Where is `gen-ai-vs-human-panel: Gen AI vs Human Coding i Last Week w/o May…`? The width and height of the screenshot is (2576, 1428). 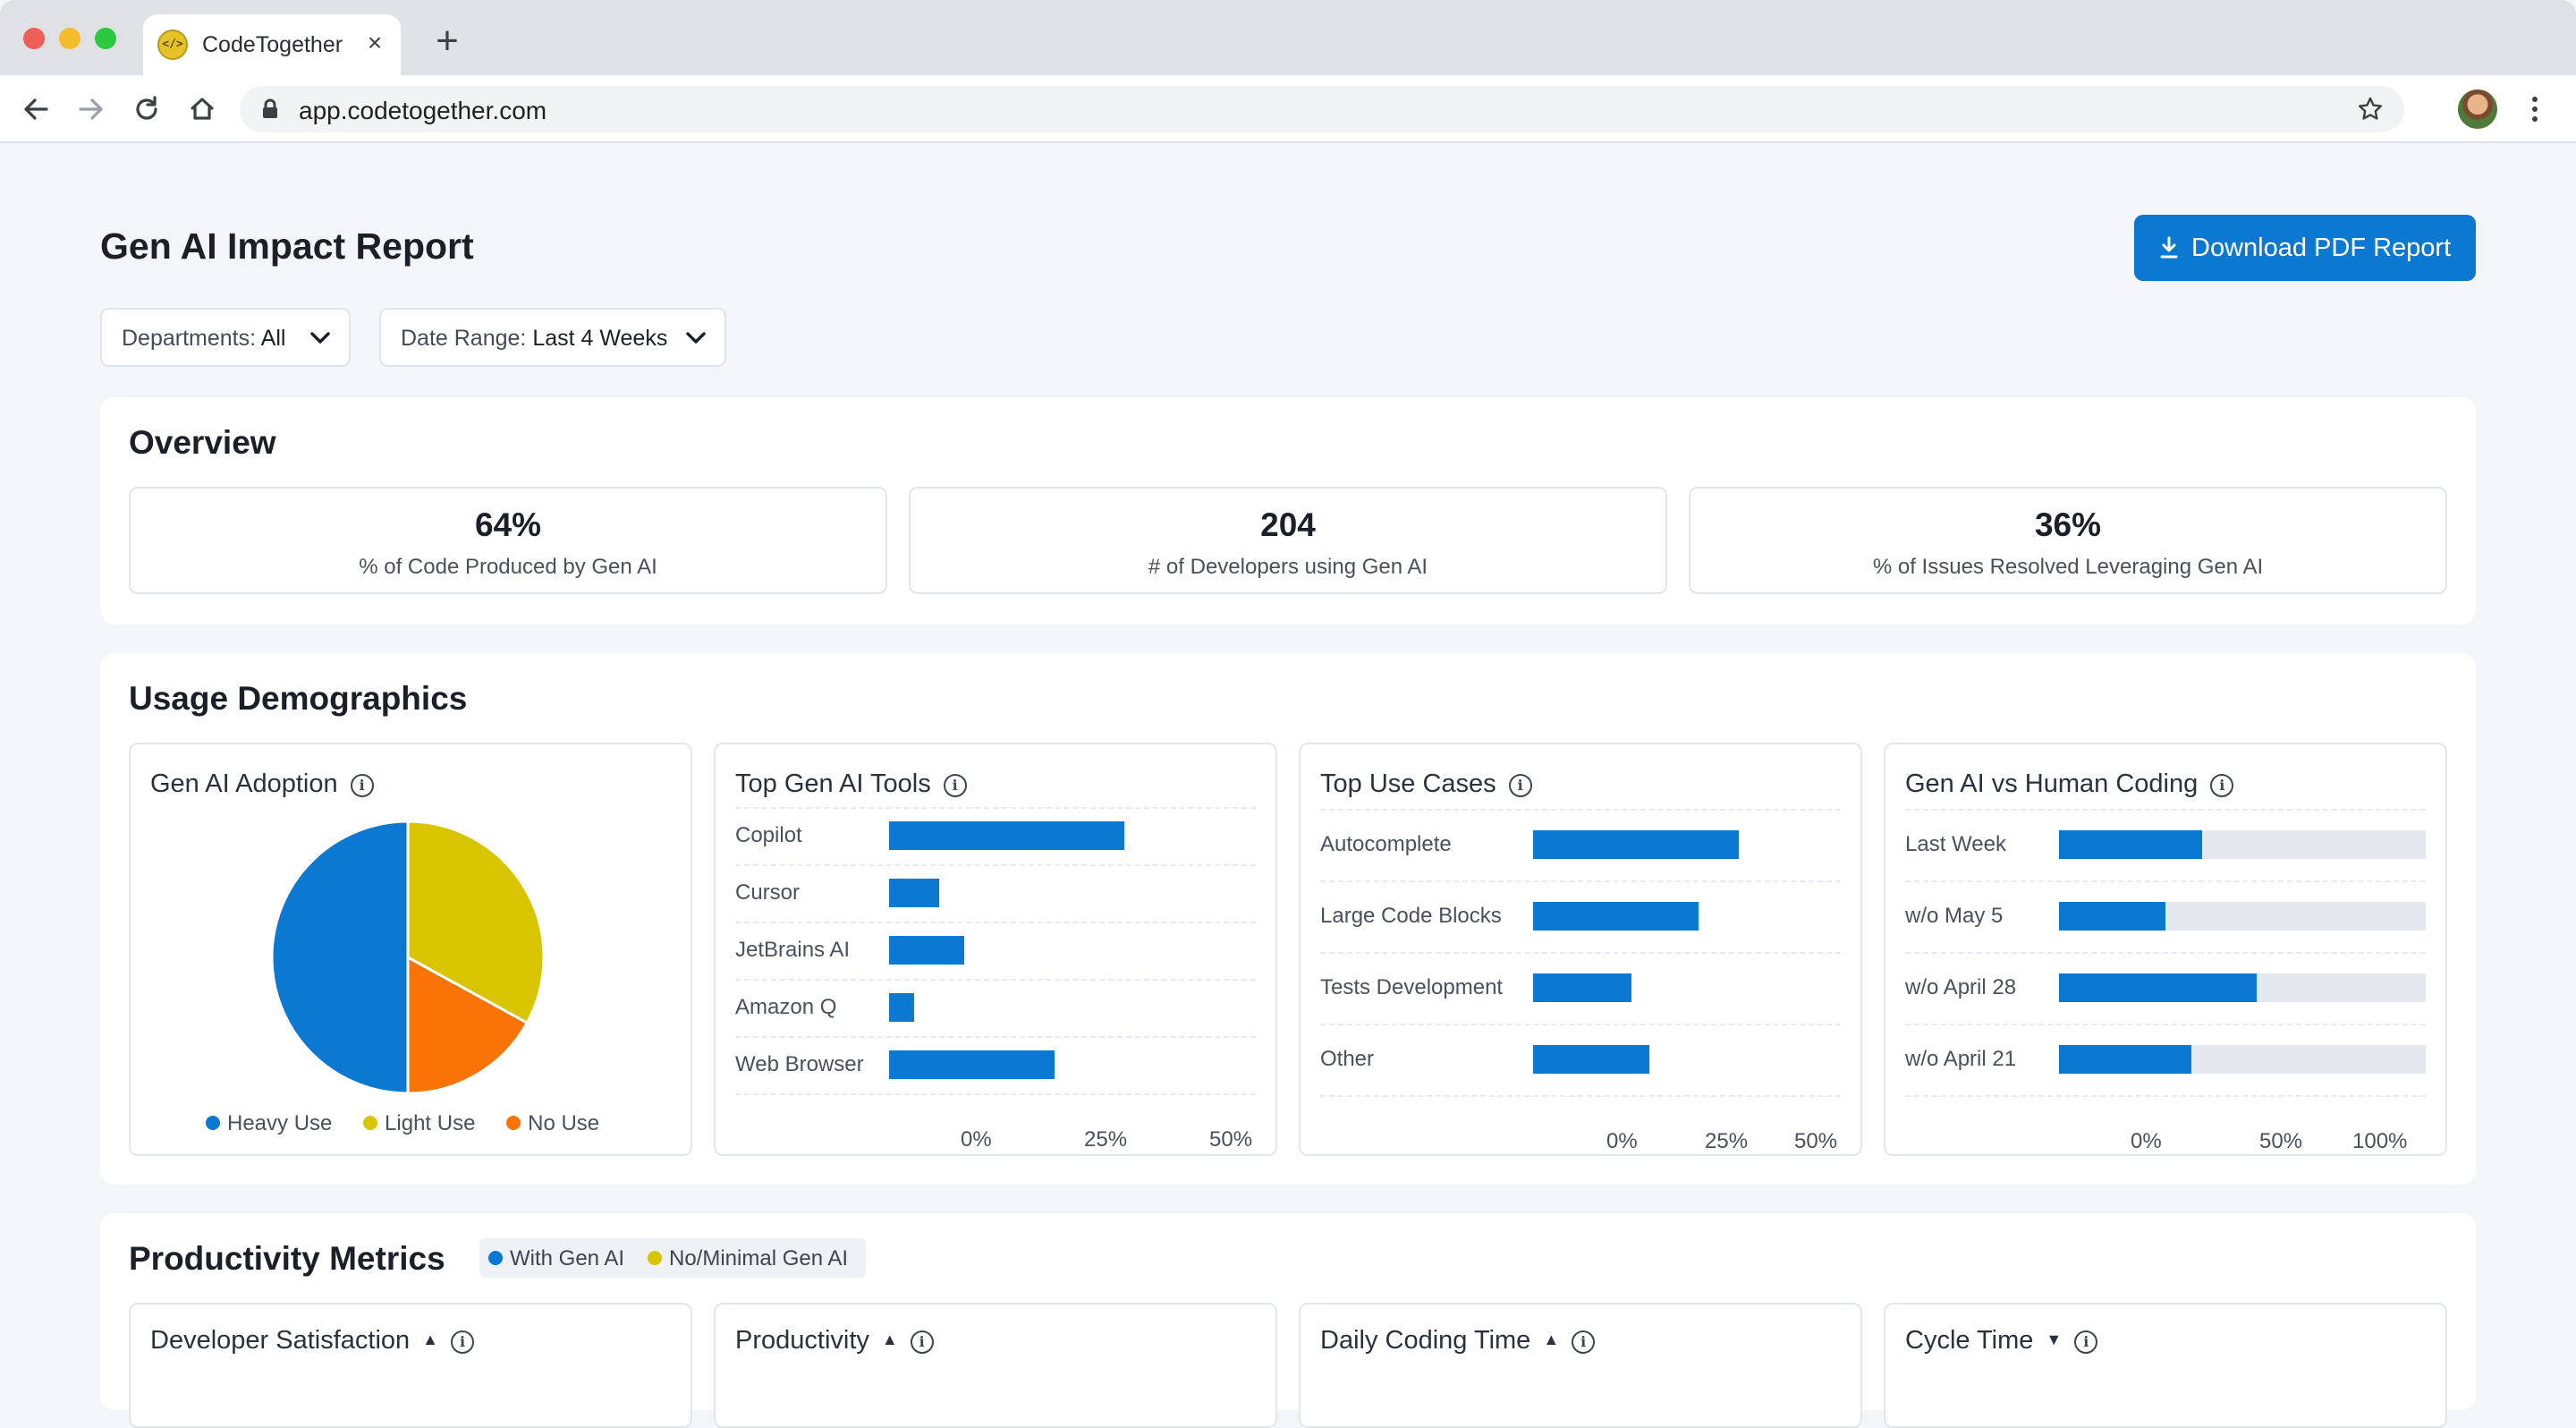
gen-ai-vs-human-panel: Gen AI vs Human Coding i Last Week w/o May… is located at coordinates (2165, 949).